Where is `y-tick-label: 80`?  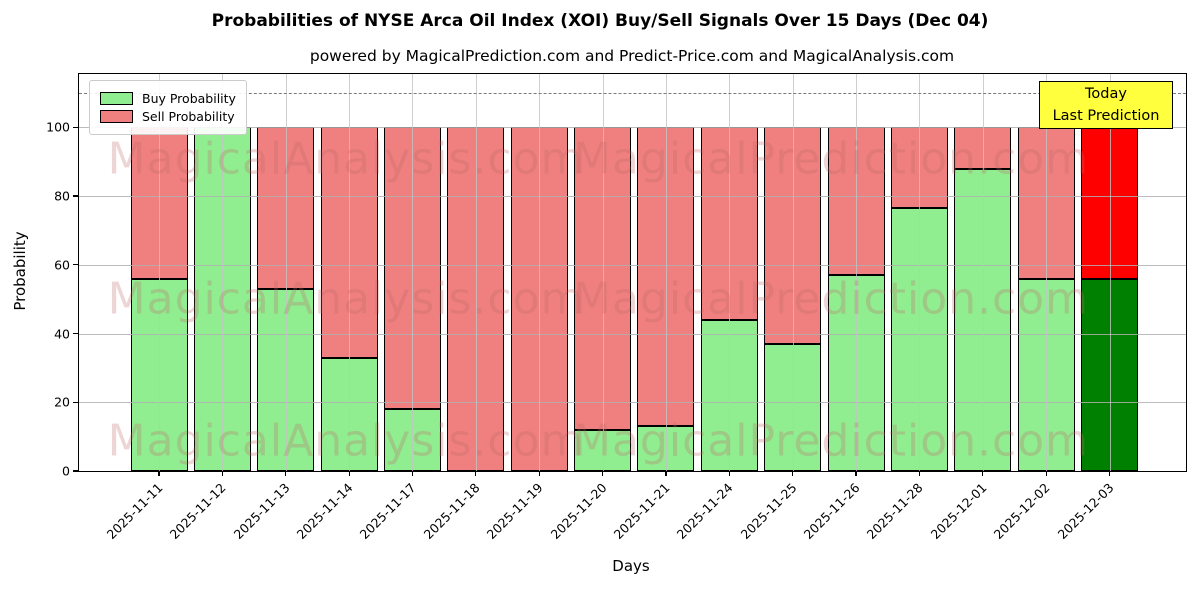
y-tick-label: 80 is located at coordinates (62, 196).